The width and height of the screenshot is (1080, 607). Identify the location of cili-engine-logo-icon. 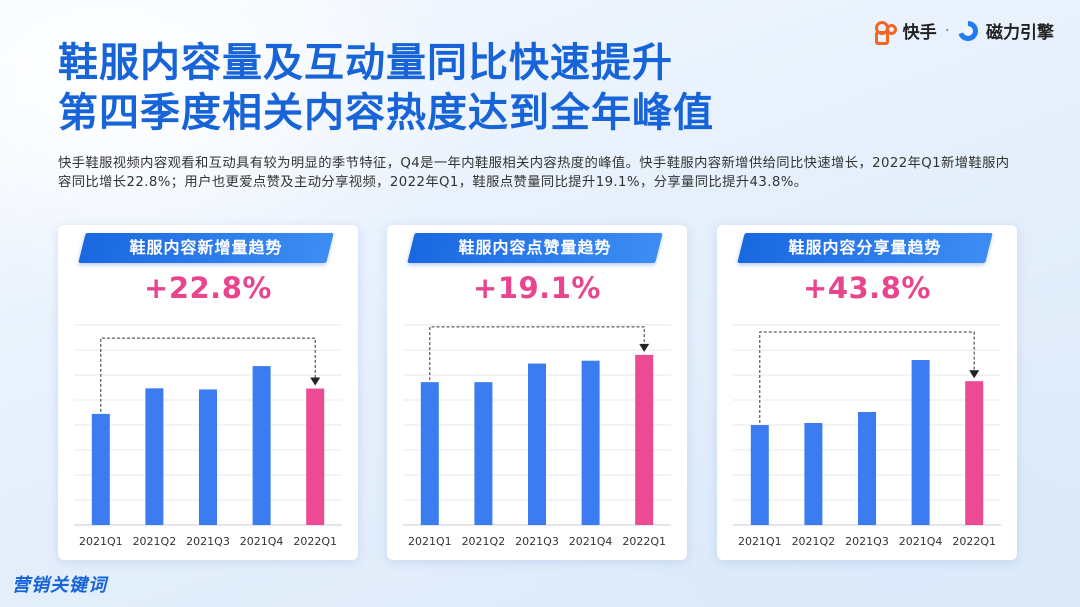
(968, 30).